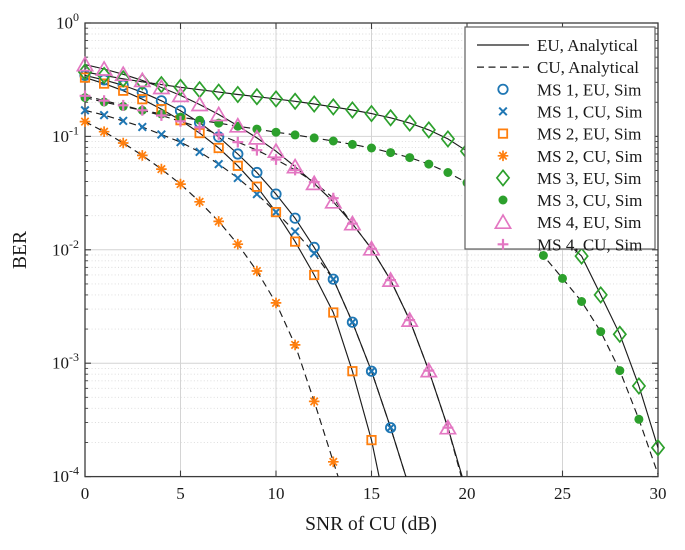 This screenshot has width=685, height=550. I want to click on legend-box, so click(560, 138).